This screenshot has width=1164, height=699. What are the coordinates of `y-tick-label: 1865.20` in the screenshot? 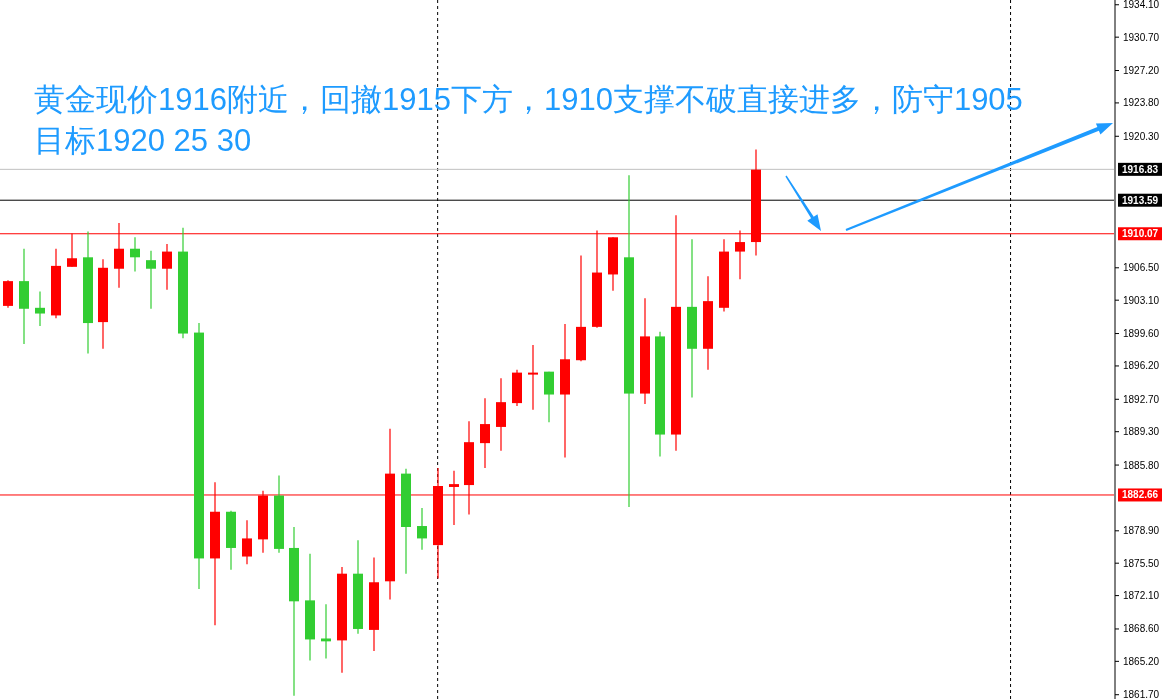 It's located at (1141, 661).